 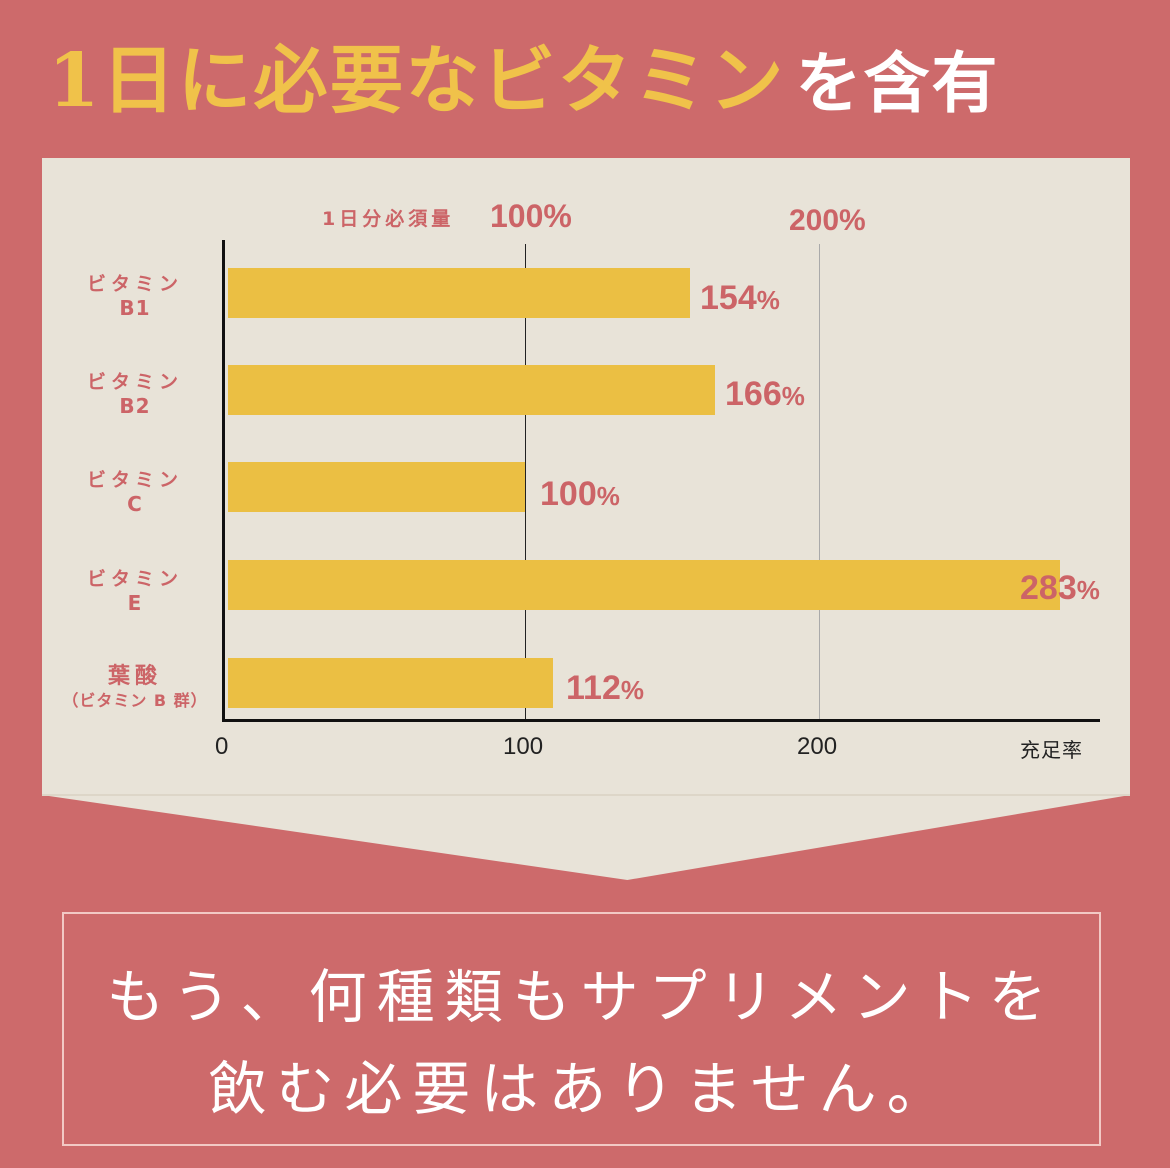 I want to click on reference-label-200: 200%, so click(x=827, y=220).